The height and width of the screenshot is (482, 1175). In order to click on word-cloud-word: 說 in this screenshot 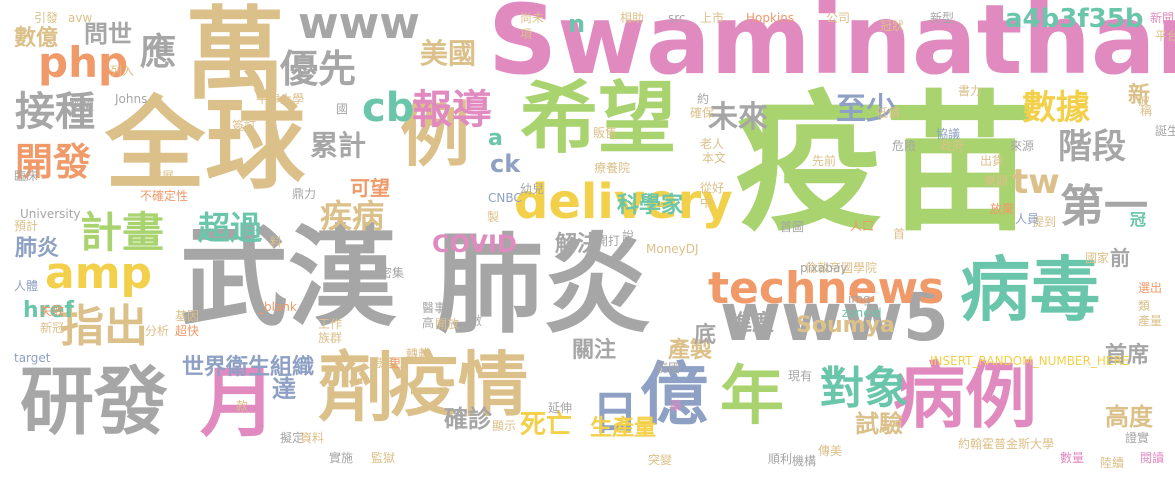, I will do `click(628, 236)`.